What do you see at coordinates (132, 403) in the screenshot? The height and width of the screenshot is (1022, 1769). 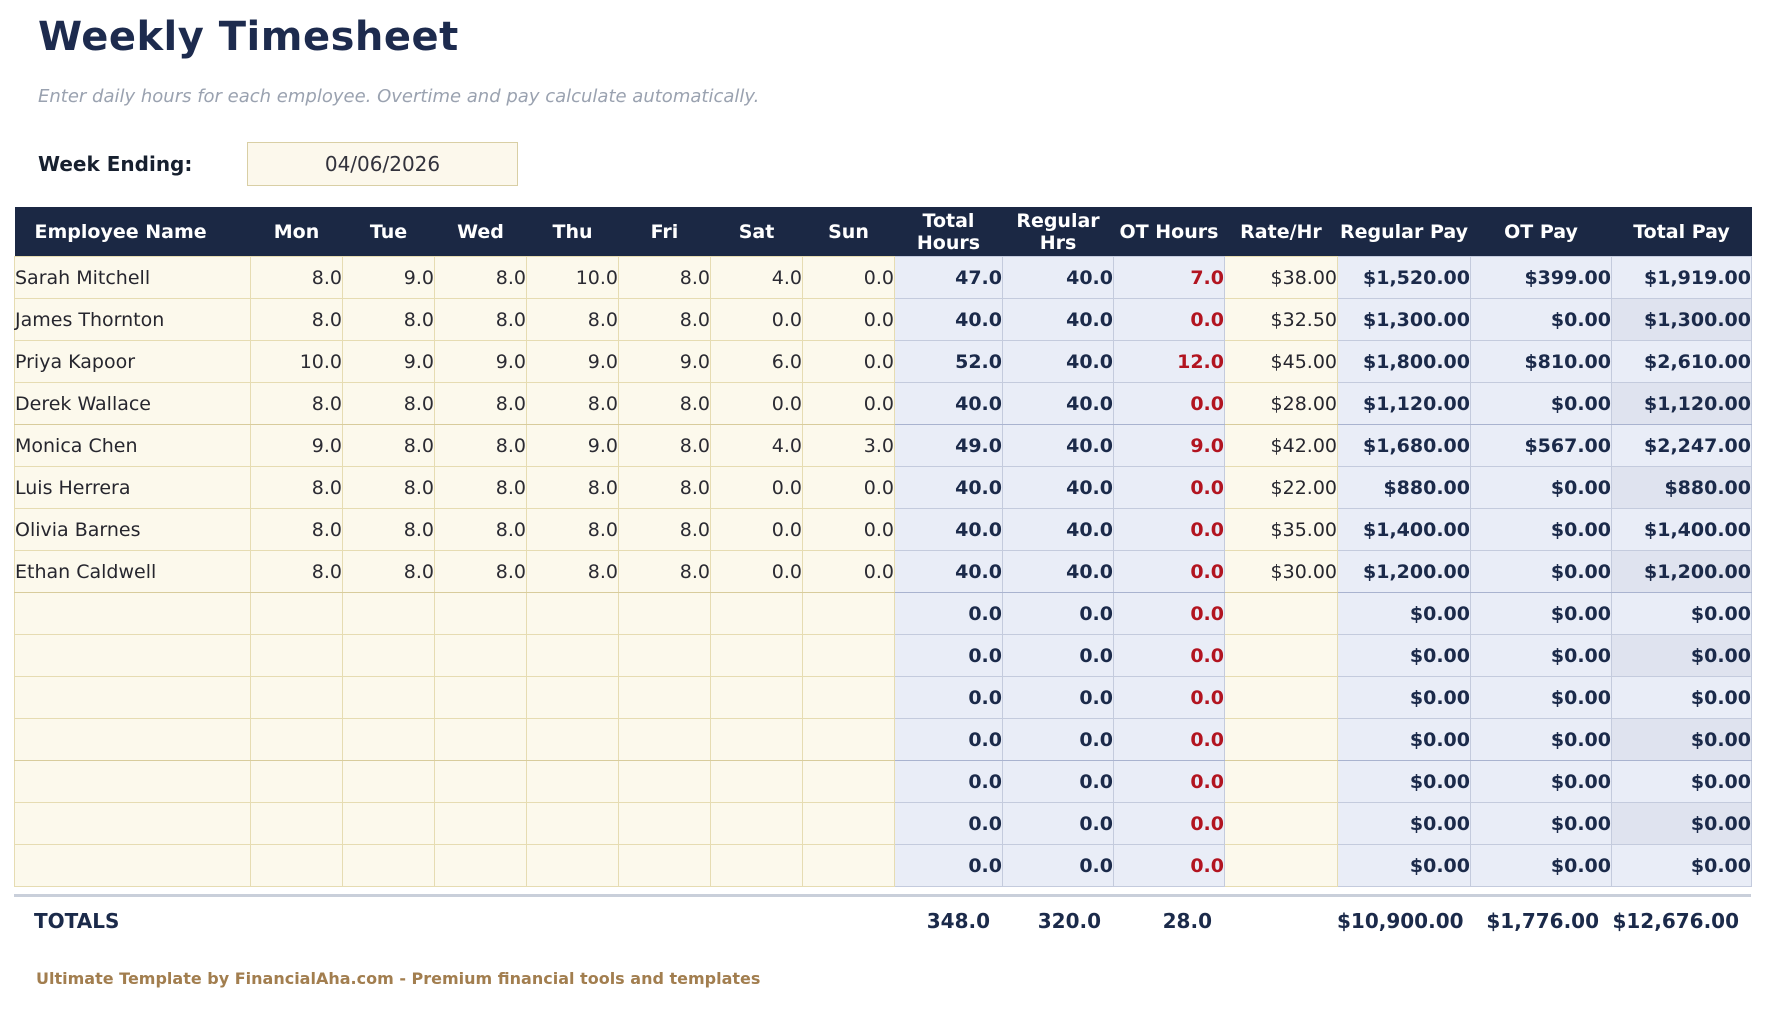 I see `employee-name-cell: Derek Wallace` at bounding box center [132, 403].